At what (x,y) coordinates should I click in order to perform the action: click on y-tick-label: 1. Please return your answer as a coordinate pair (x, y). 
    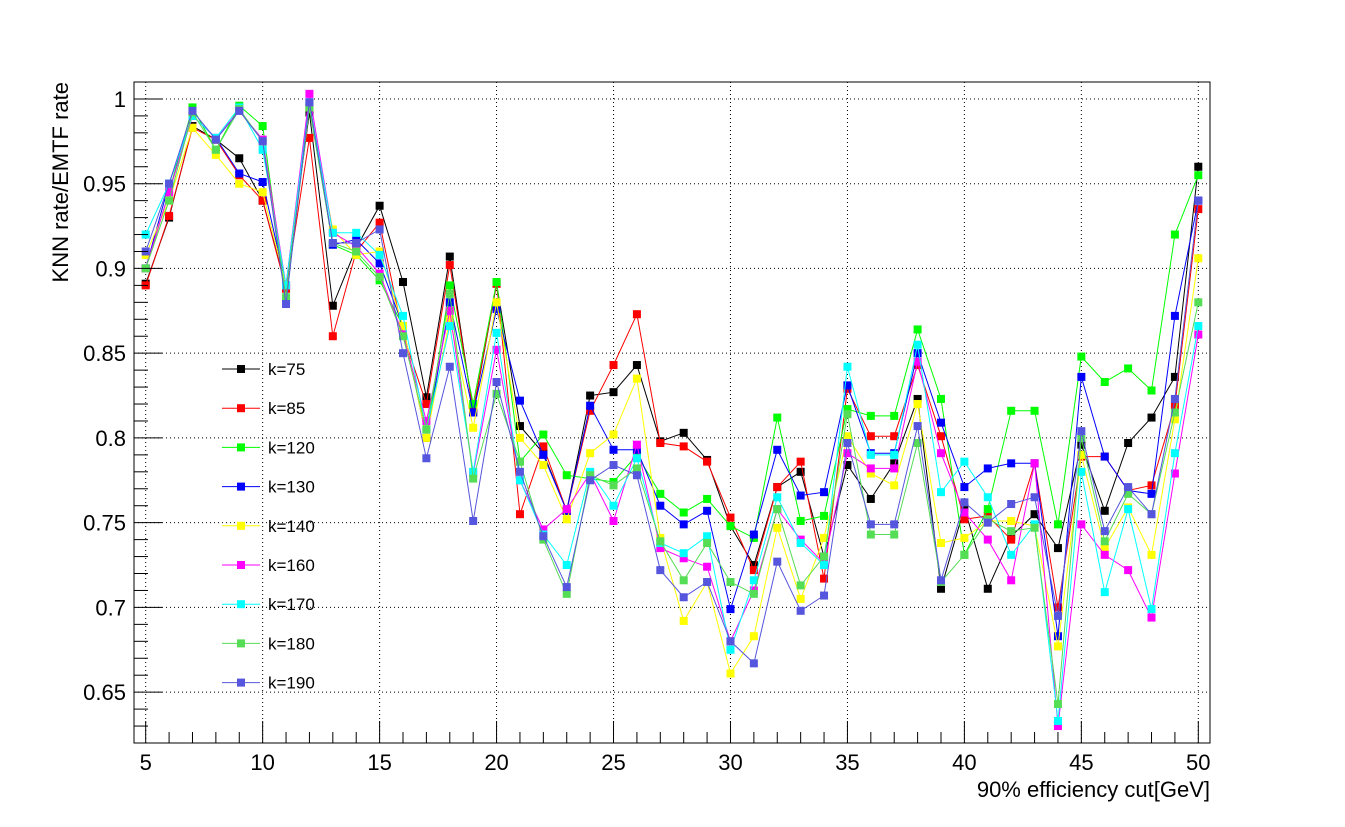
    Looking at the image, I should click on (120, 99).